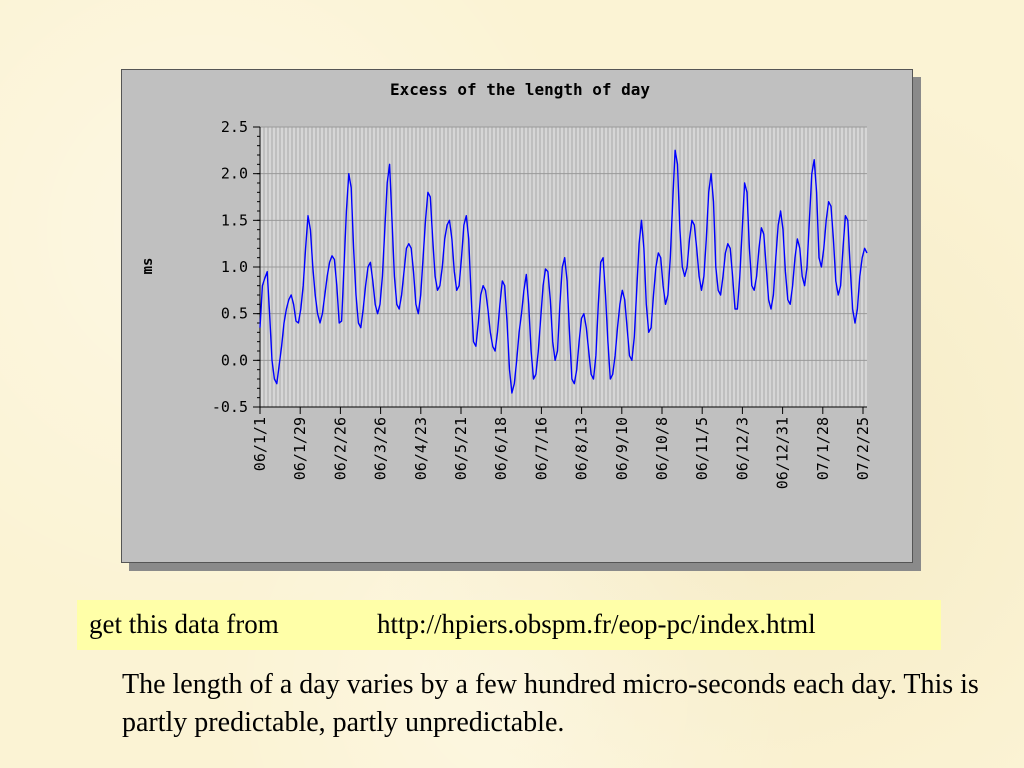 Image resolution: width=1024 pixels, height=768 pixels. Describe the element at coordinates (340, 448) in the screenshot. I see `x-tick-label: 06/2/26` at that location.